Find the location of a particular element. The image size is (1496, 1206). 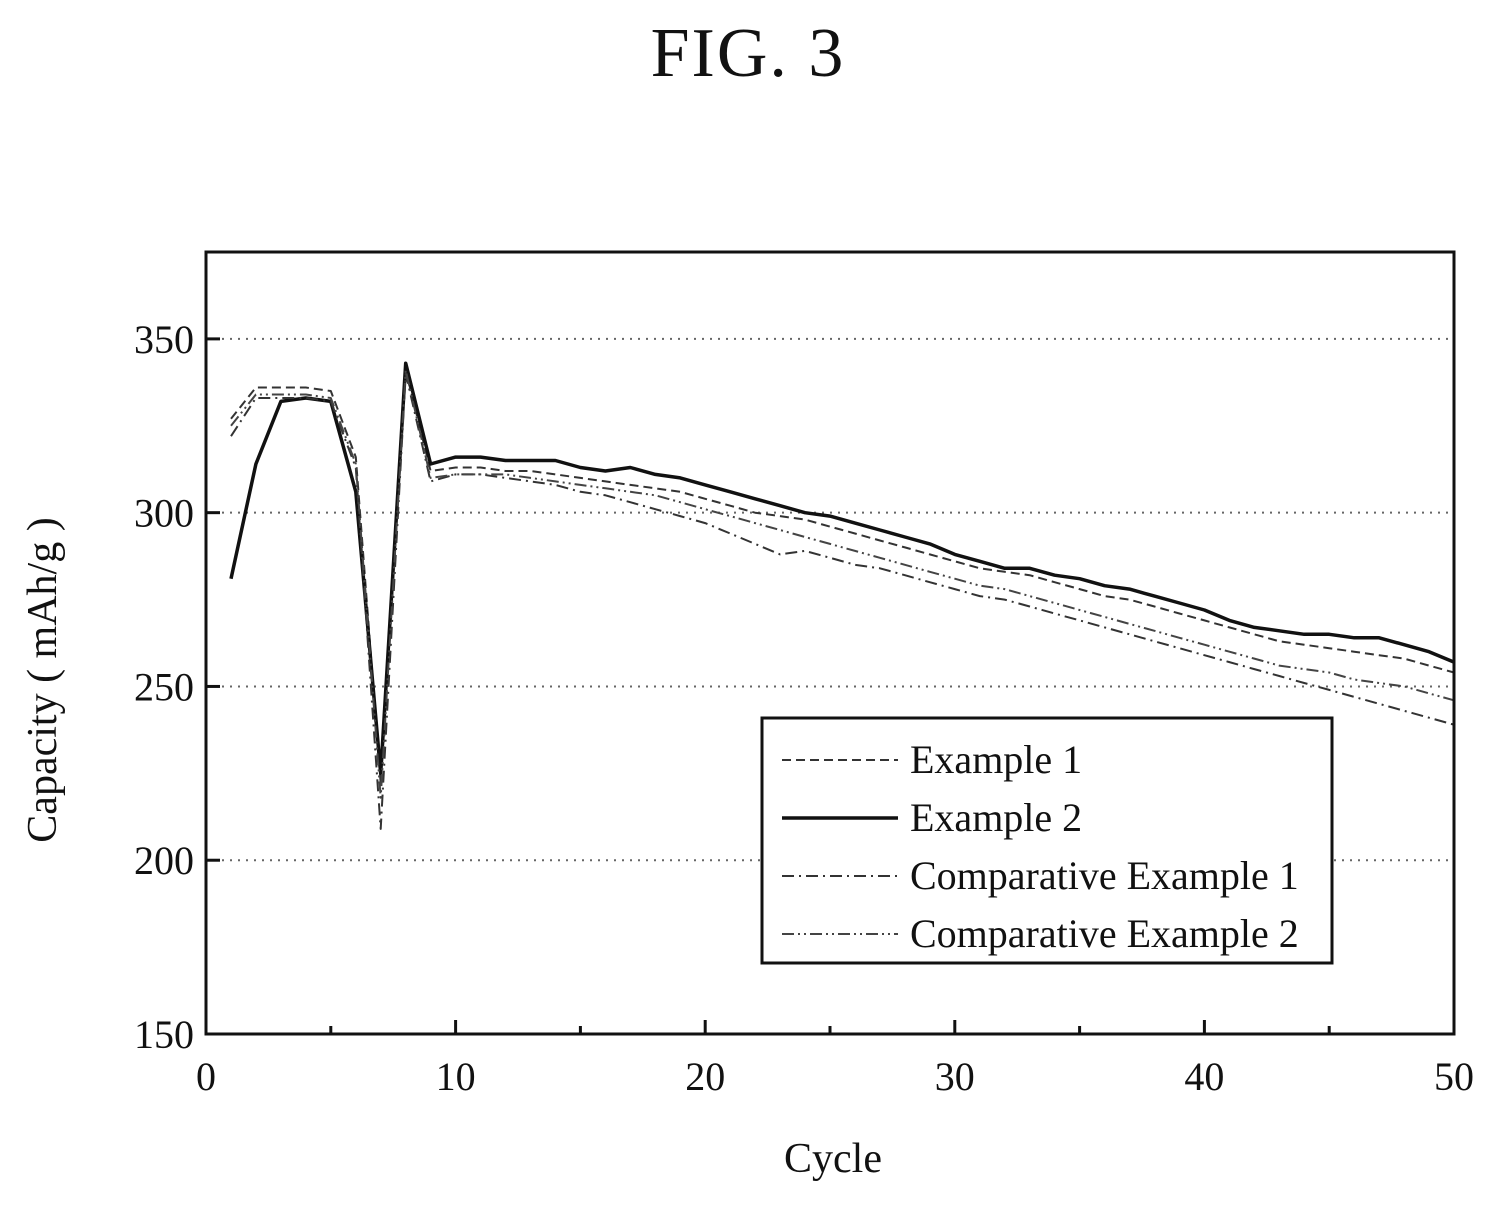

y-tick-label: 250 is located at coordinates (164, 686).